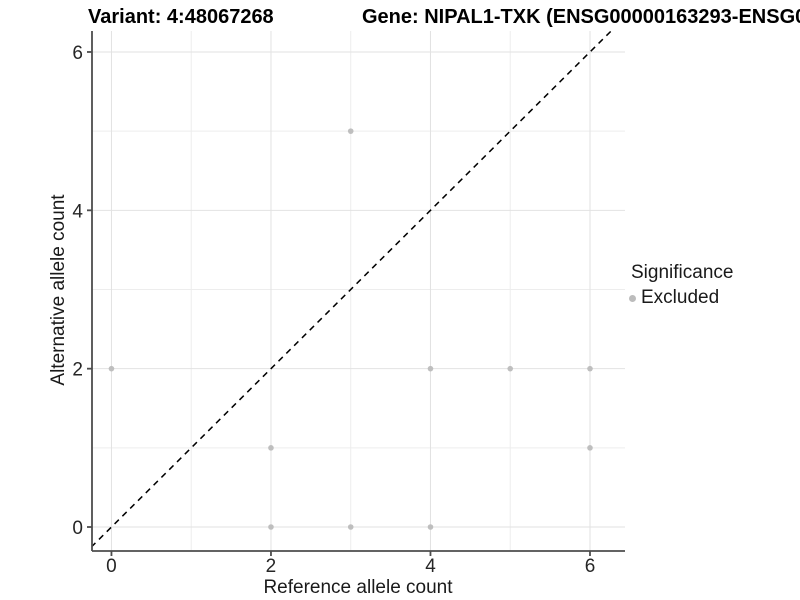 The width and height of the screenshot is (800, 600). I want to click on y-axis-title: Alternative allele count, so click(58, 290).